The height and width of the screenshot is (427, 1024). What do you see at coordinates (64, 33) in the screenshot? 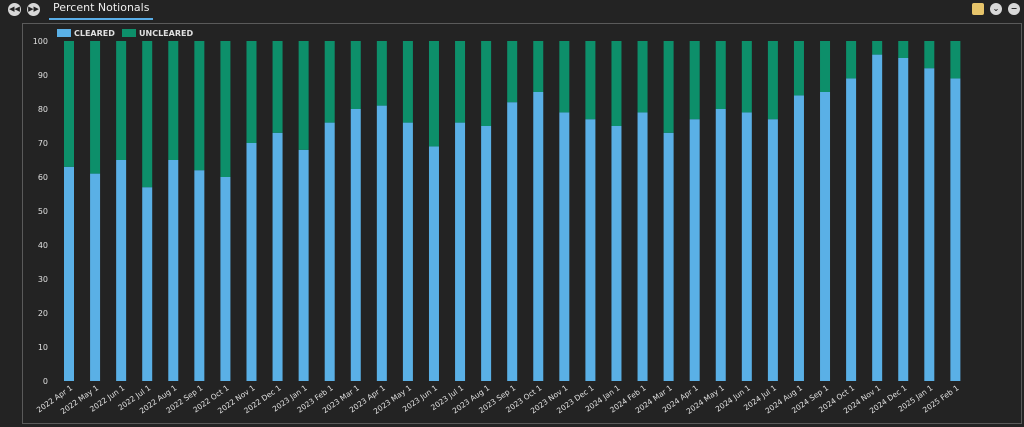
I see `legend-swatch-cleared` at bounding box center [64, 33].